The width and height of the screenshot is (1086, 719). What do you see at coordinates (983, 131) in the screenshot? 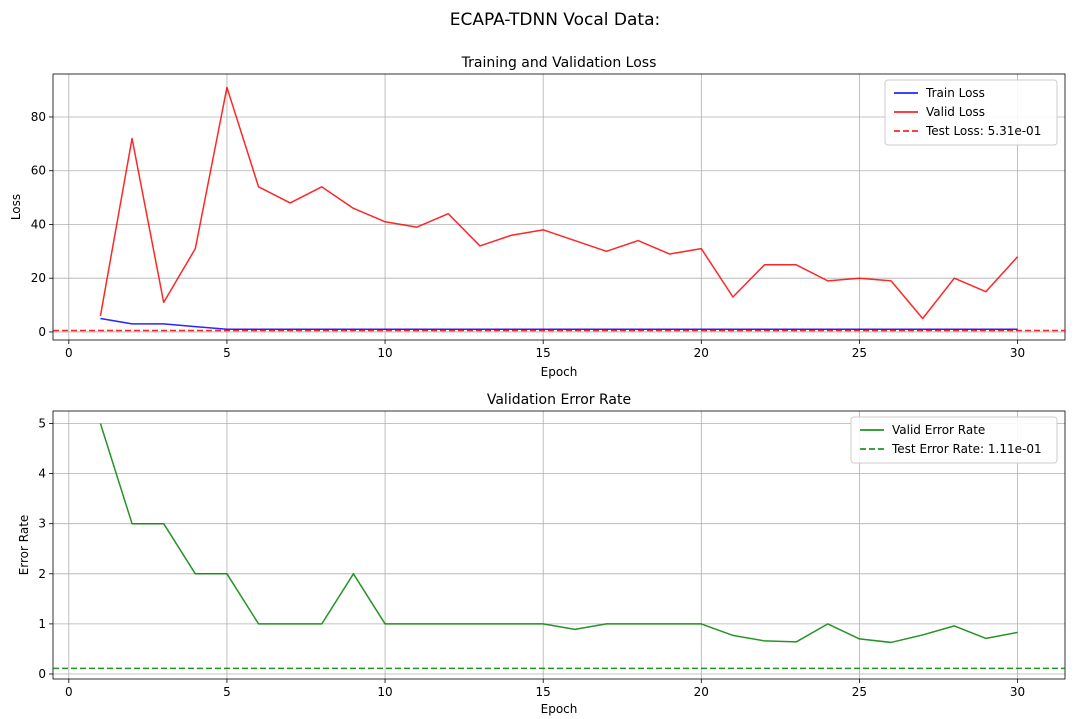
I see `legend-label-test-loss: Test Loss: 5.31e-01` at bounding box center [983, 131].